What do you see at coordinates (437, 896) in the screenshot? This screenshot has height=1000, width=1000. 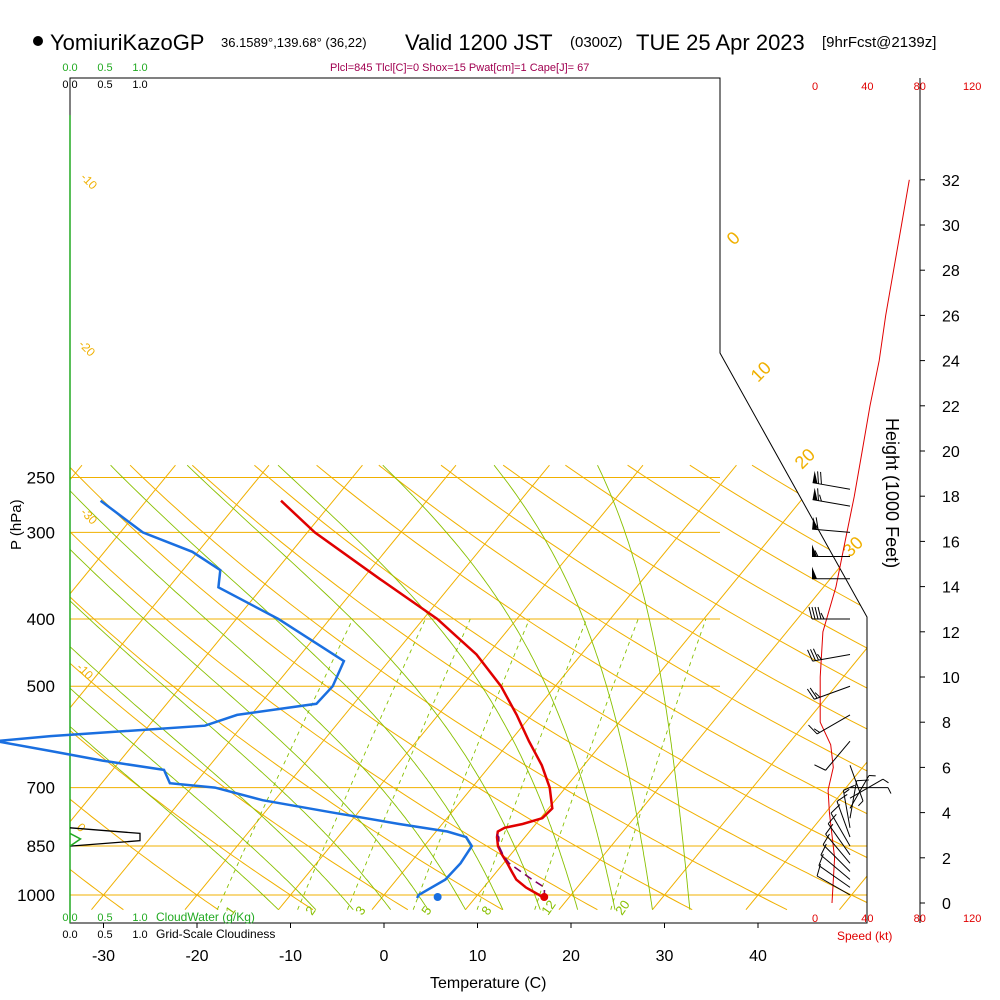 I see `surface-dewpoint-dot` at bounding box center [437, 896].